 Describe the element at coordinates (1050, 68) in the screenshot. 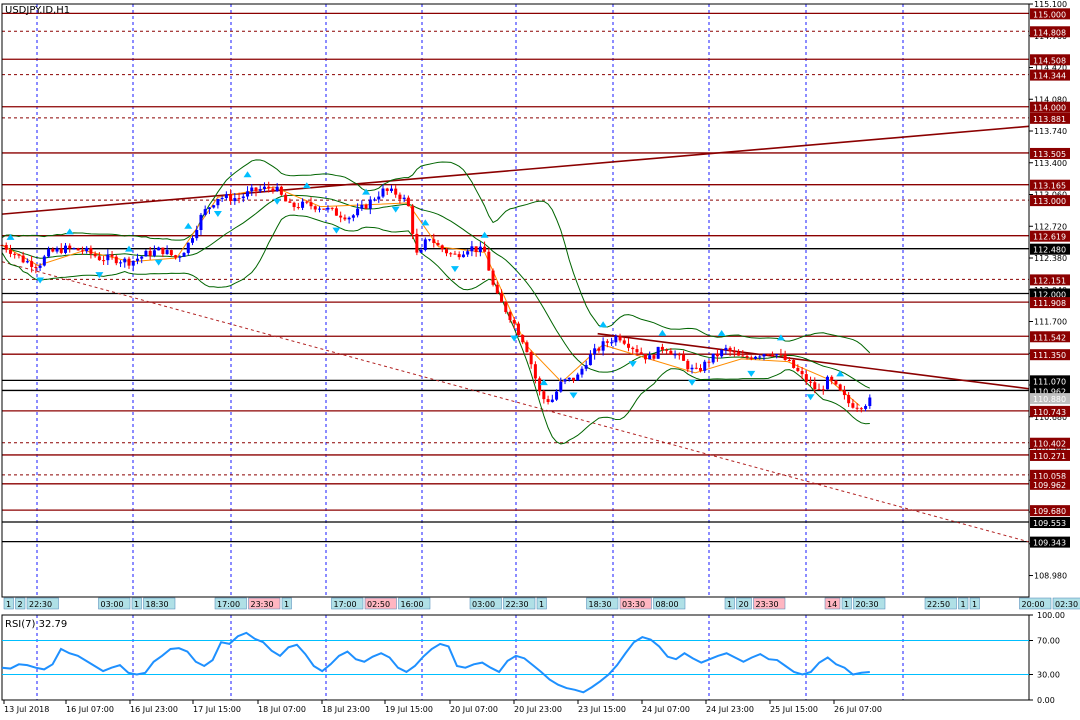

I see `price-tick-label: 114.420` at that location.